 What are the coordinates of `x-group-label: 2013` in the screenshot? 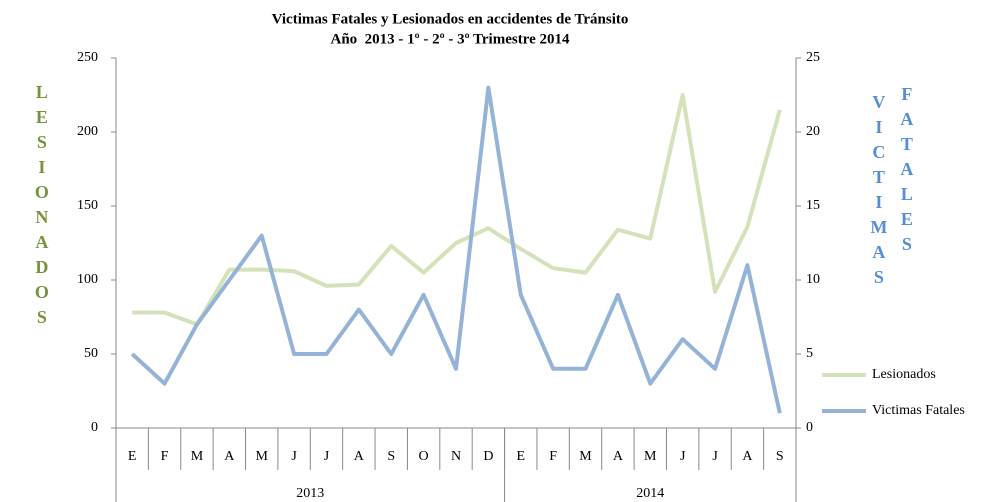 It's located at (310, 493).